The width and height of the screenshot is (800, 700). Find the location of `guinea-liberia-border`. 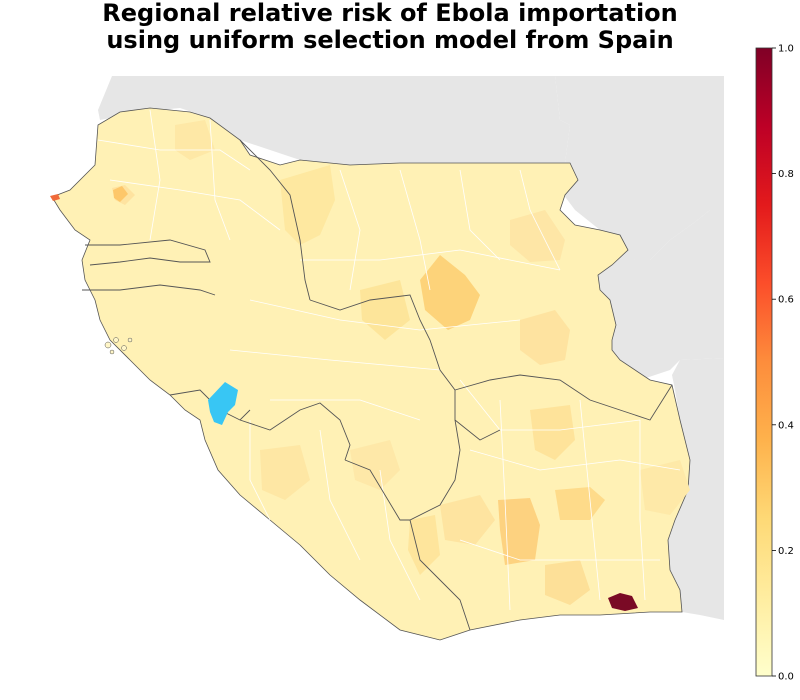

guinea-liberia-border is located at coordinates (402, 455).